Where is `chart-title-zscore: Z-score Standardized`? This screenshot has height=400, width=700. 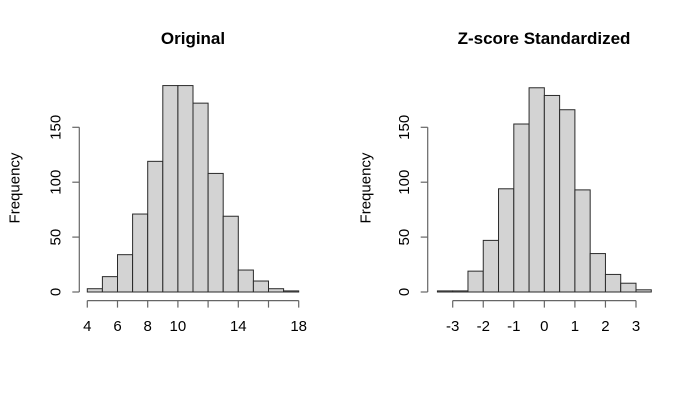 chart-title-zscore: Z-score Standardized is located at coordinates (544, 38).